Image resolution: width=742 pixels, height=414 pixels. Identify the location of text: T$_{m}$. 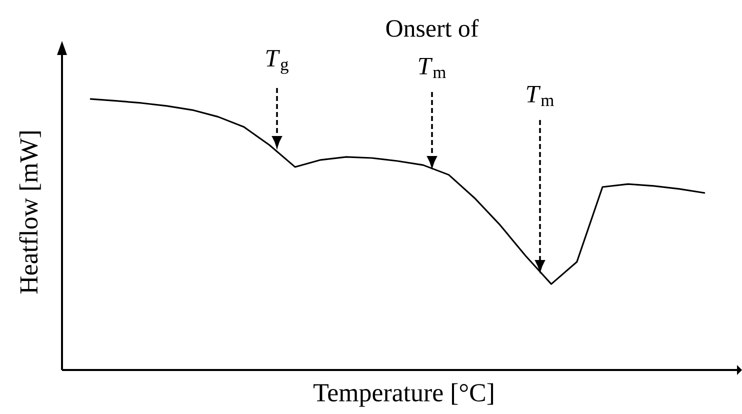
(432, 68).